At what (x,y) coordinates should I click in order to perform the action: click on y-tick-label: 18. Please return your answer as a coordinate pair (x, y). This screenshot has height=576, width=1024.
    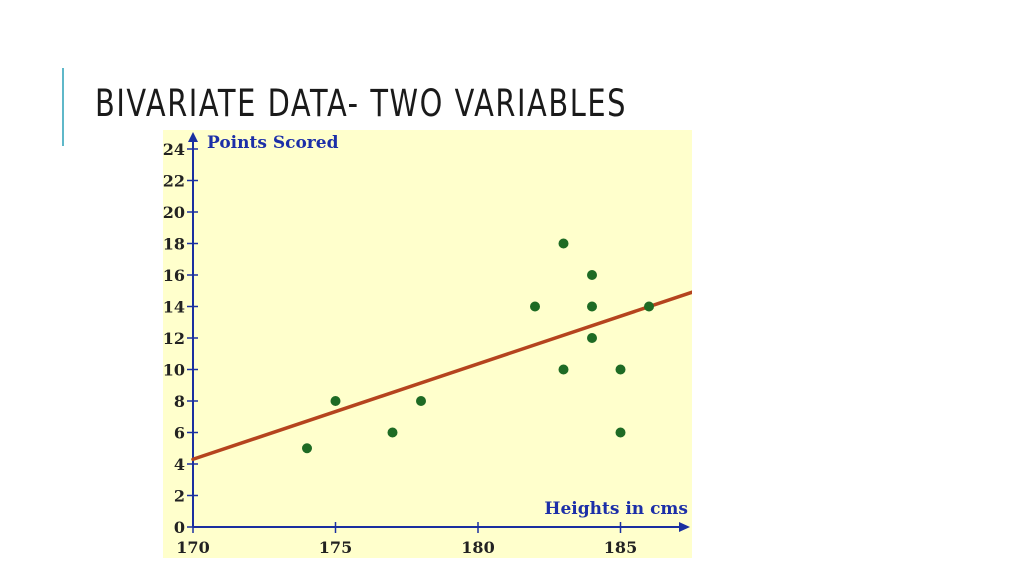
    Looking at the image, I should click on (174, 244).